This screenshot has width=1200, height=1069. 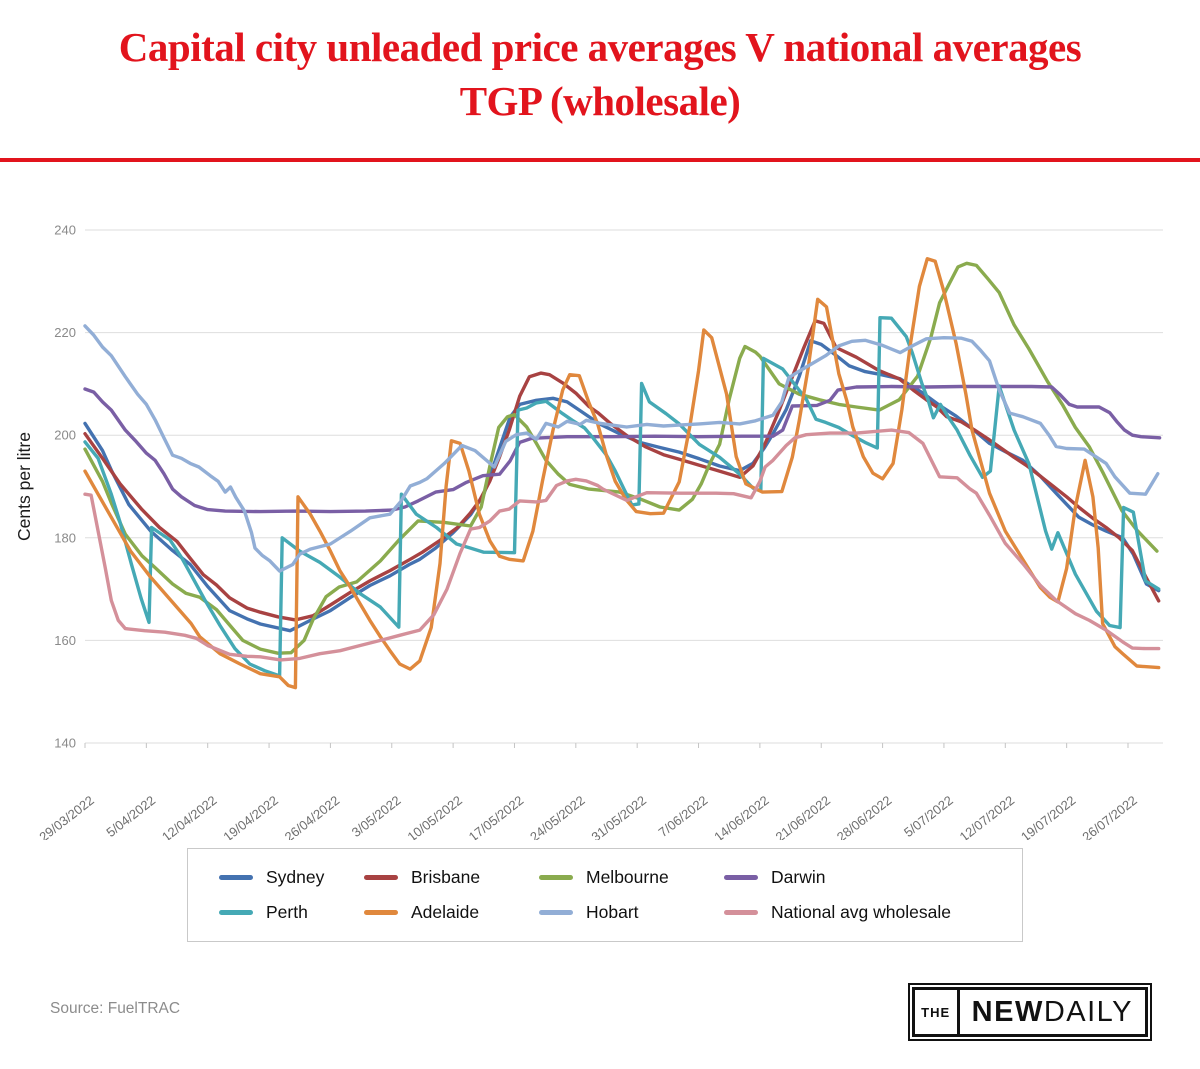 I want to click on x-tick-label: 19/07/2022, so click(x=1048, y=816).